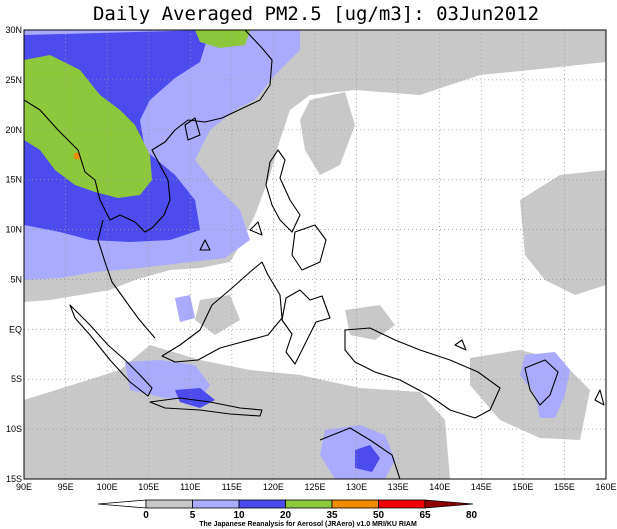  What do you see at coordinates (13, 180) in the screenshot?
I see `y-tick-label: 15N` at bounding box center [13, 180].